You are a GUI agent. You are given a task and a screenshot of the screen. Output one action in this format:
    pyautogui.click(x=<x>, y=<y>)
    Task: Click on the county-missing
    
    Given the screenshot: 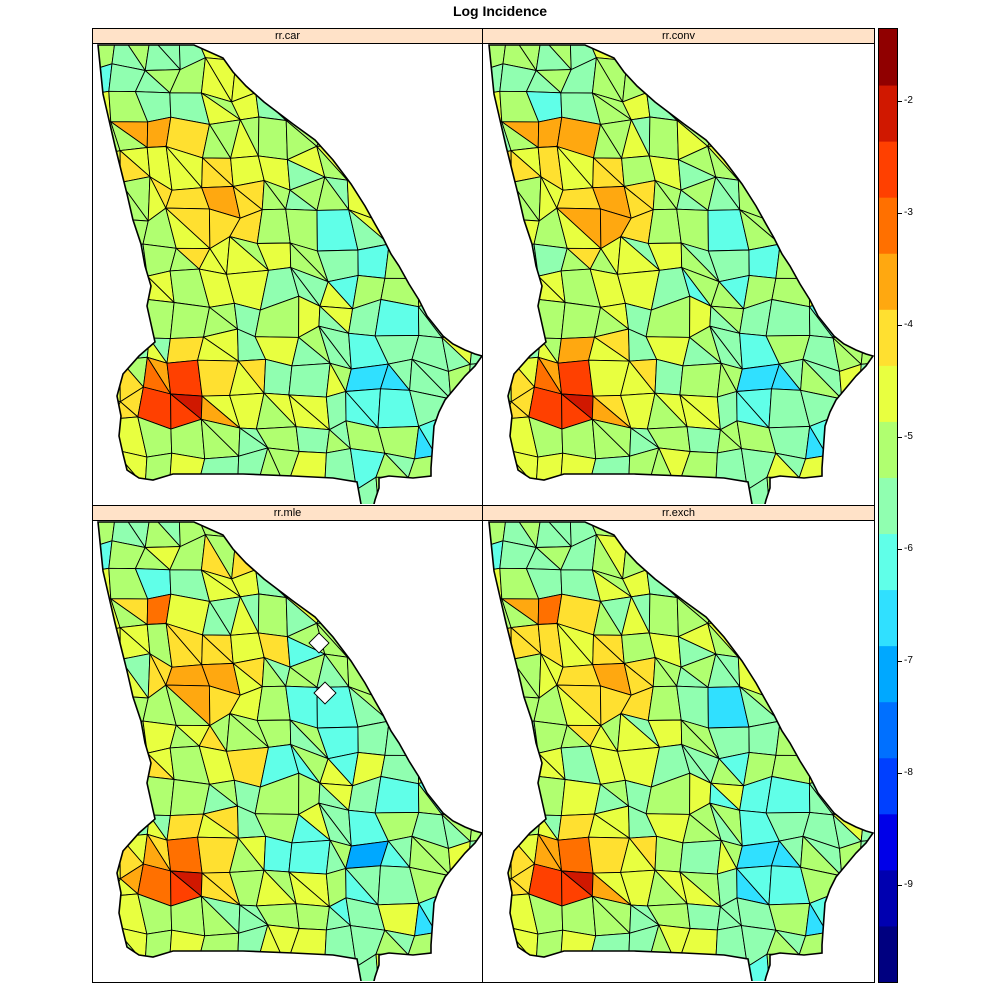 What is the action you would take?
    pyautogui.click(x=325, y=693)
    